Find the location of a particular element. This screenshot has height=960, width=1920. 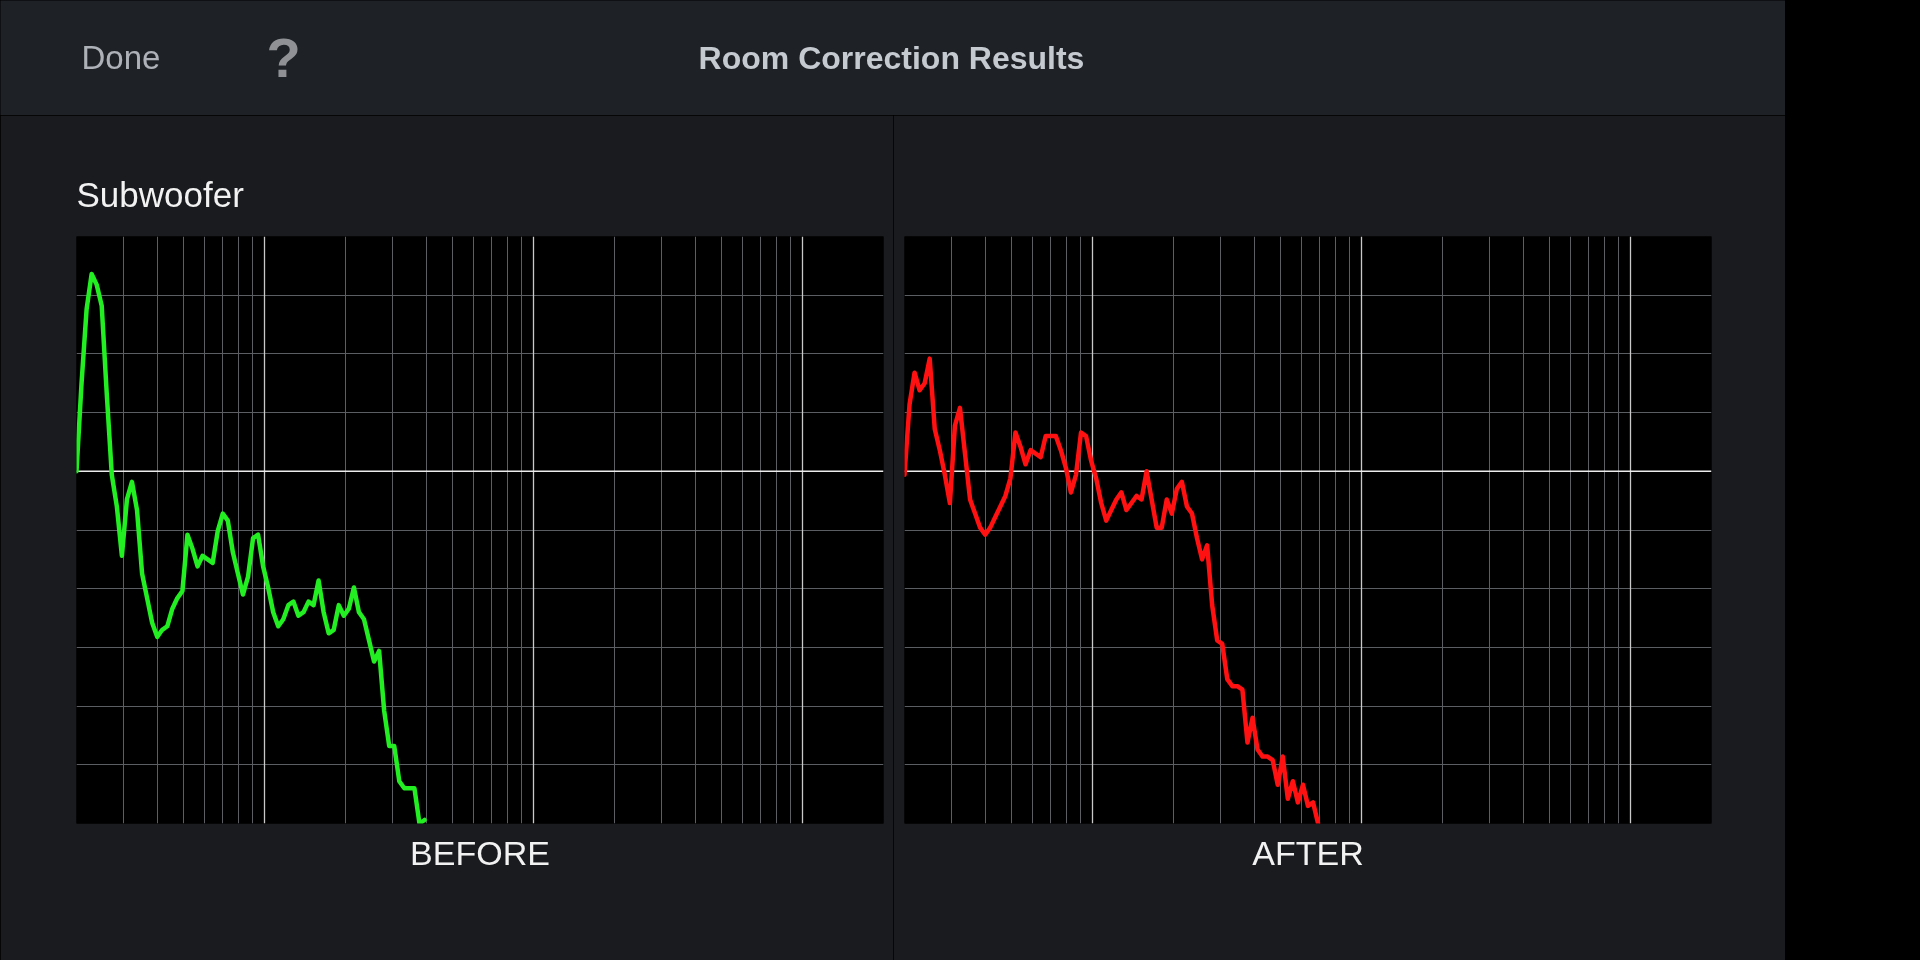

chart-title: Room Correction Results is located at coordinates (891, 57).